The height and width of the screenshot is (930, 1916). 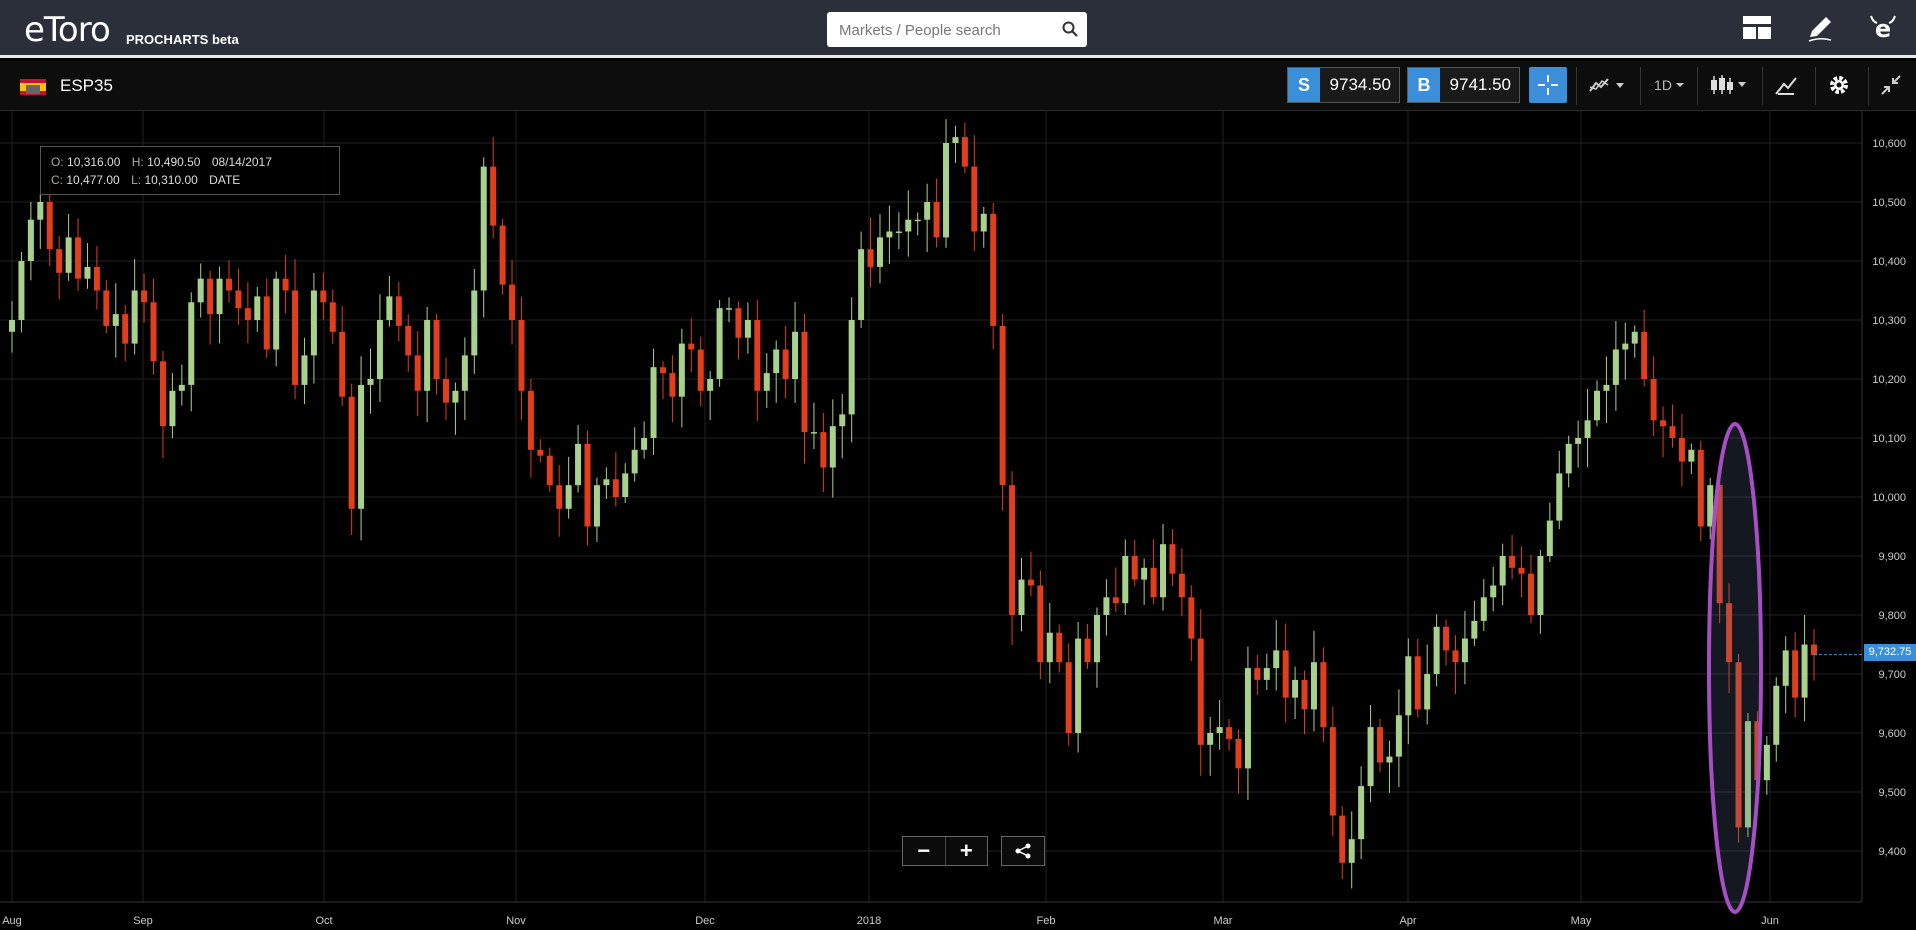 I want to click on gear-icon, so click(x=1839, y=85).